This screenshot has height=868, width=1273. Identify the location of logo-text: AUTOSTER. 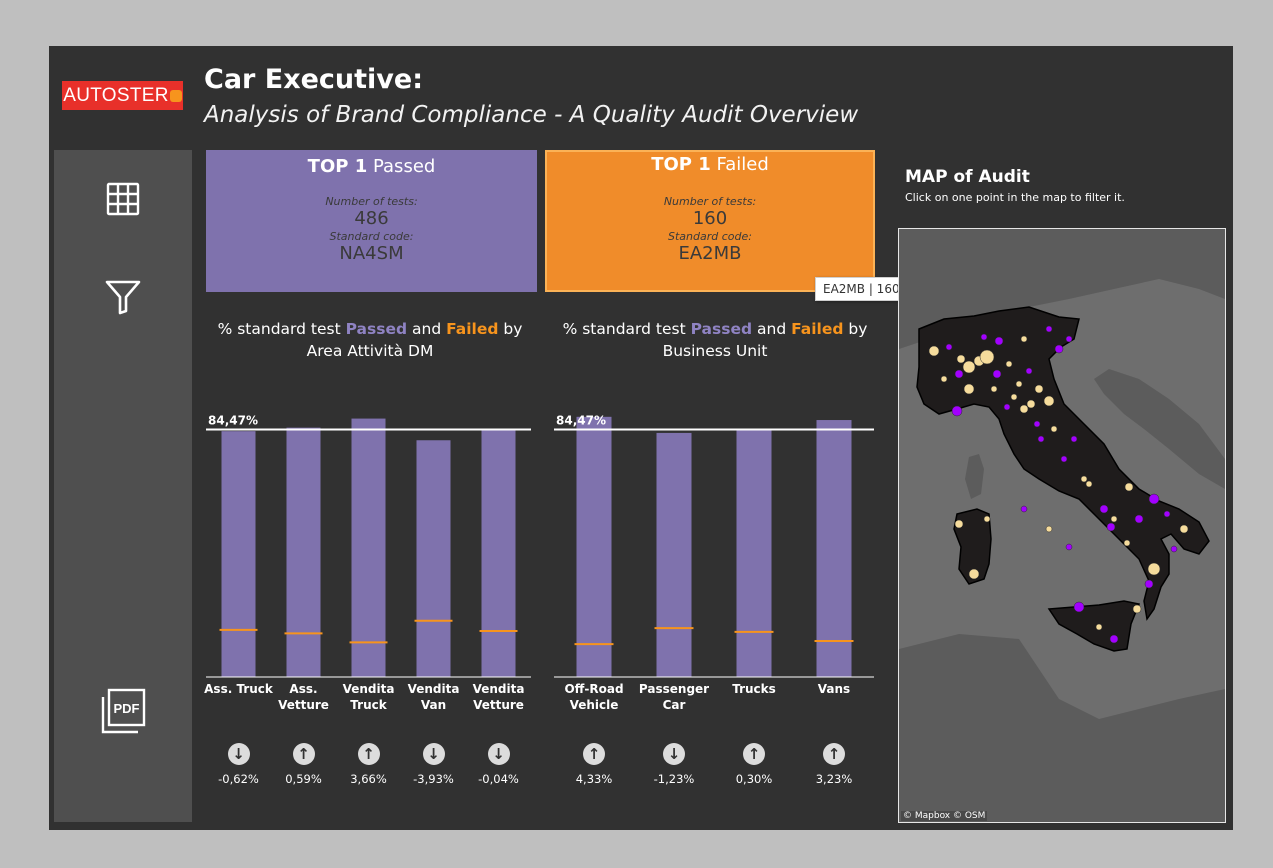
(116, 95).